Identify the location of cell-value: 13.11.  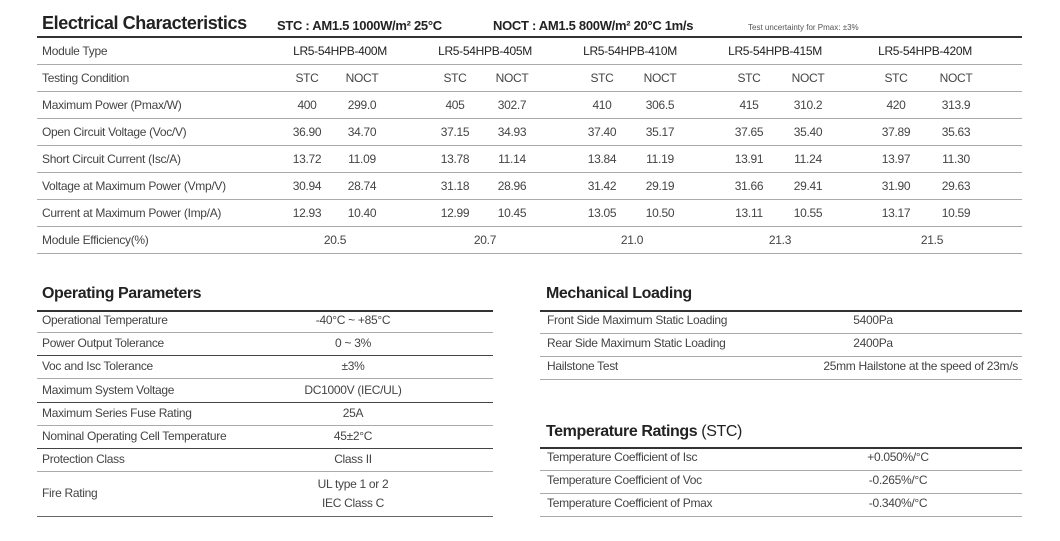
(749, 213).